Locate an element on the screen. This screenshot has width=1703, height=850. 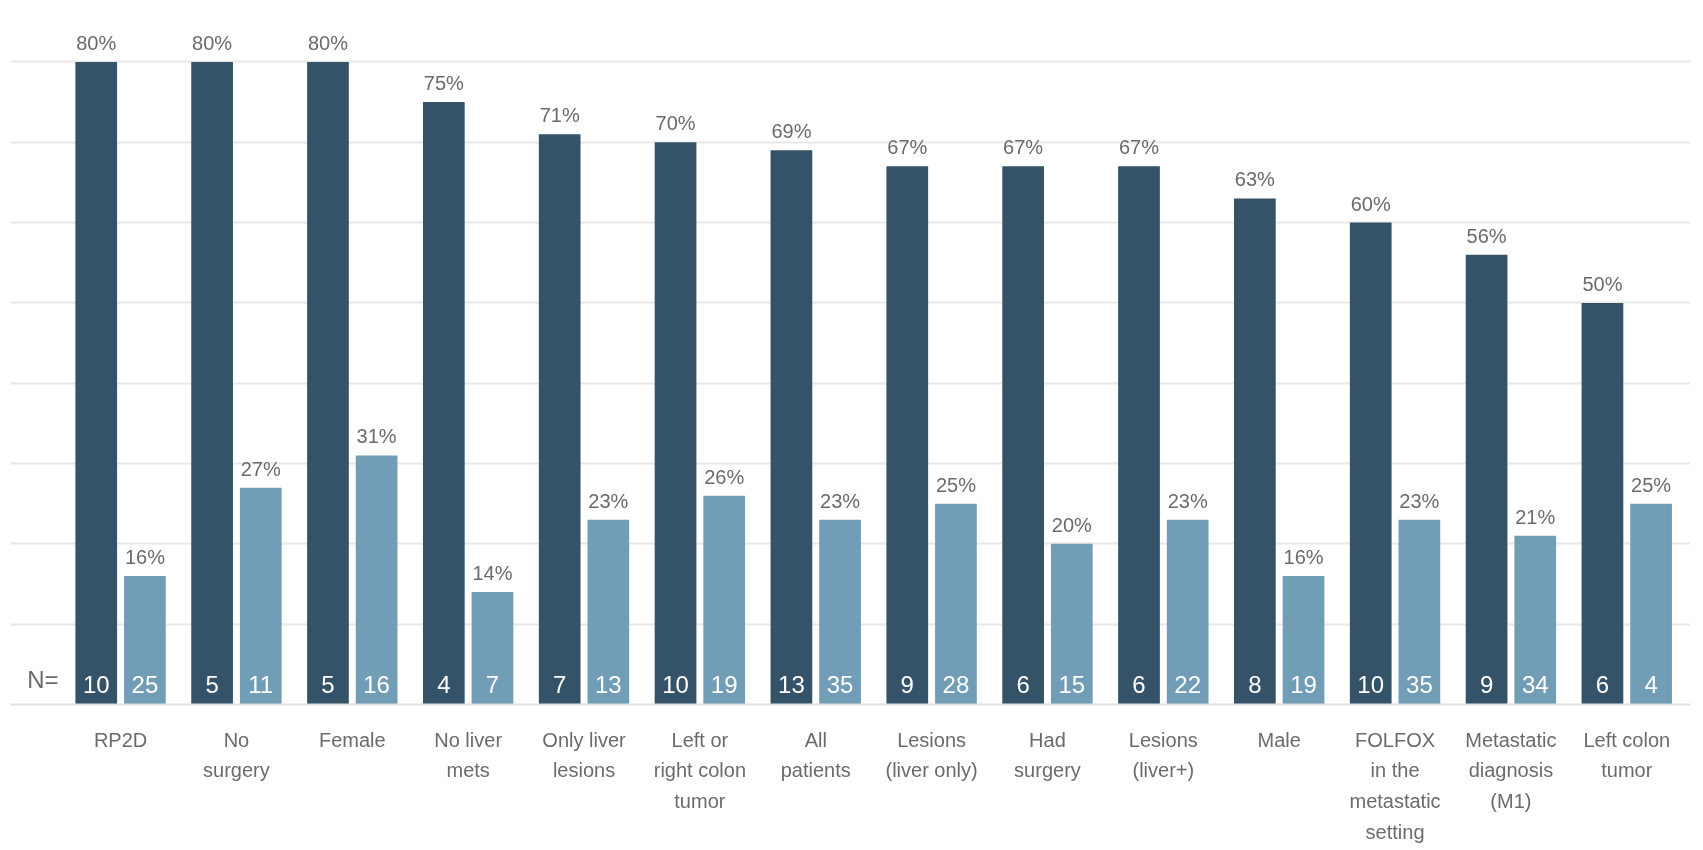
data-label: 31% is located at coordinates (376, 436).